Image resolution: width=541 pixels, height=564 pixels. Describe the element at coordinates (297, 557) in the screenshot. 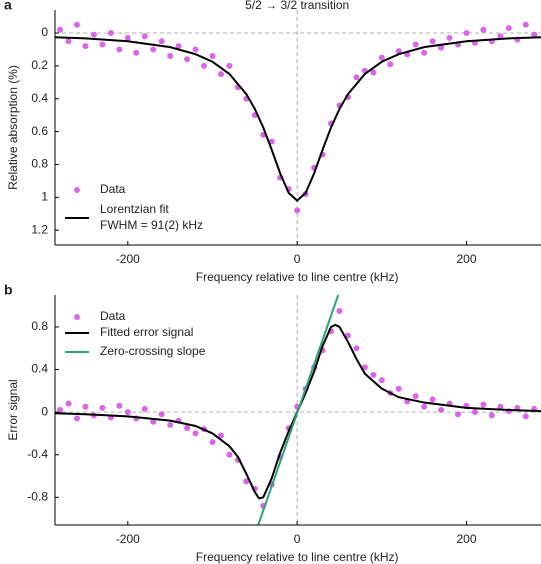

I see `x-axis-label: Frequency relative to line centre (kHz)` at that location.